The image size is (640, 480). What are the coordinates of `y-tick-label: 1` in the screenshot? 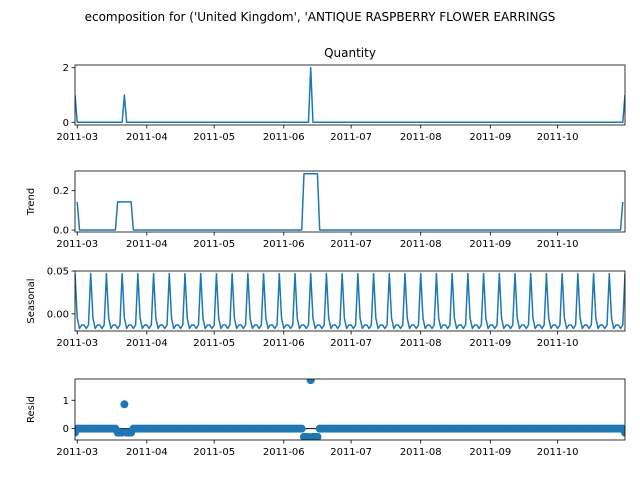 It's located at (66, 401).